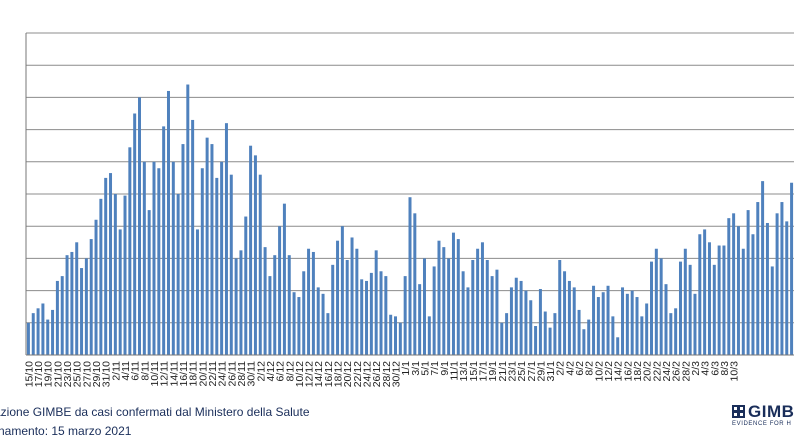 This screenshot has height=447, width=794. What do you see at coordinates (87, 374) in the screenshot?
I see `x-tick-label: 27/10` at bounding box center [87, 374].